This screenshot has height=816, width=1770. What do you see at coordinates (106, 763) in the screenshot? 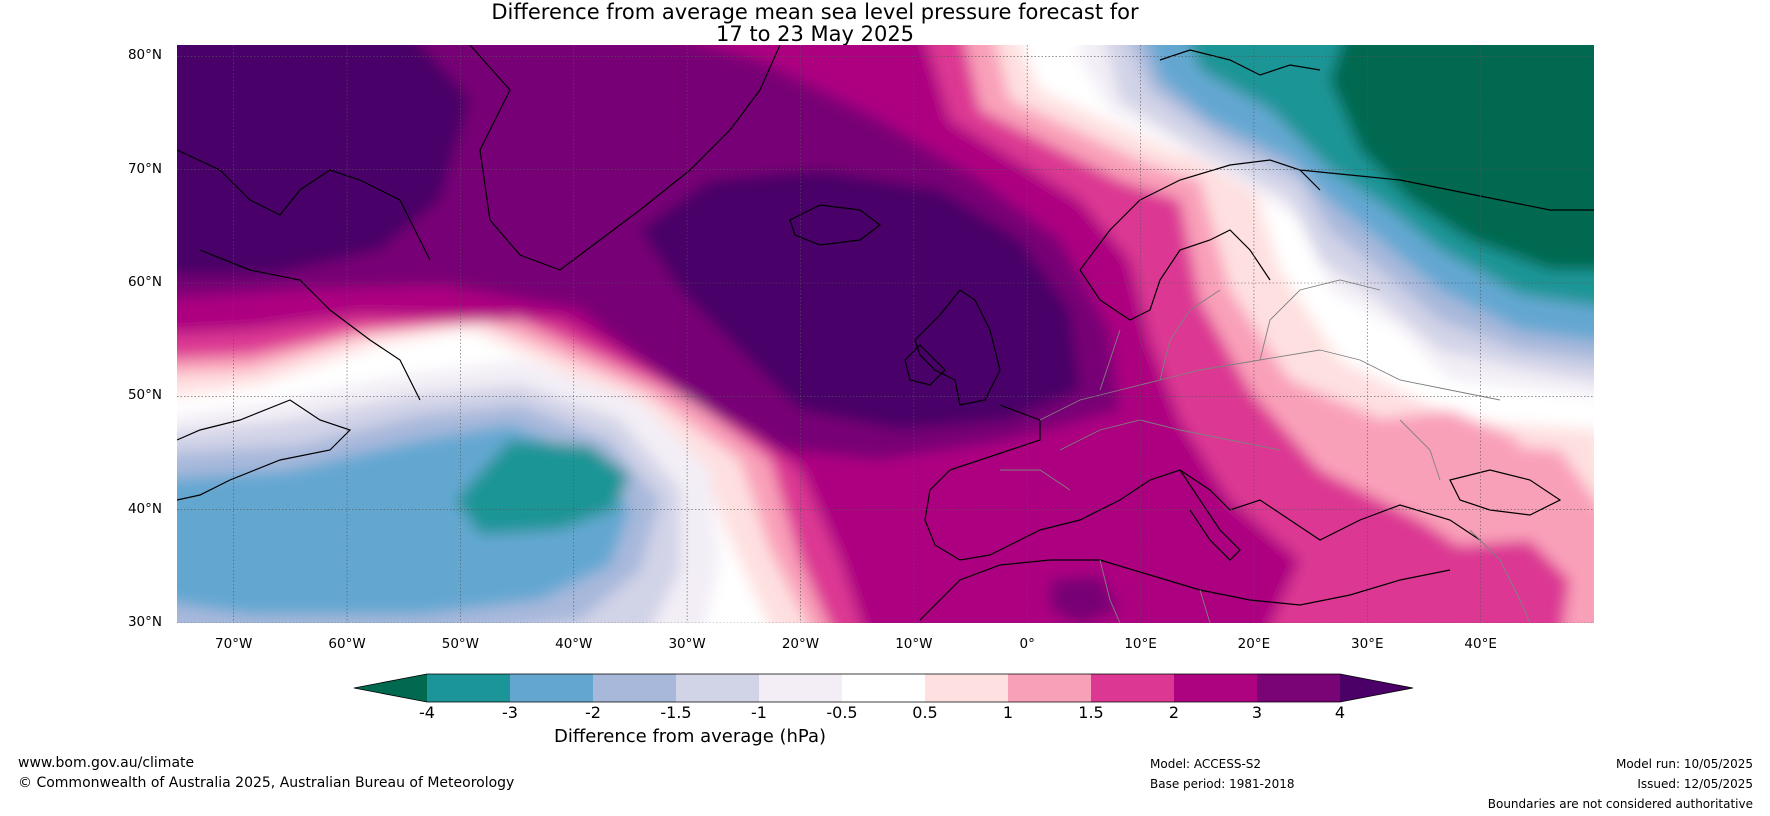
I see `footer-site-link: www.bom.gov.au/climate` at bounding box center [106, 763].